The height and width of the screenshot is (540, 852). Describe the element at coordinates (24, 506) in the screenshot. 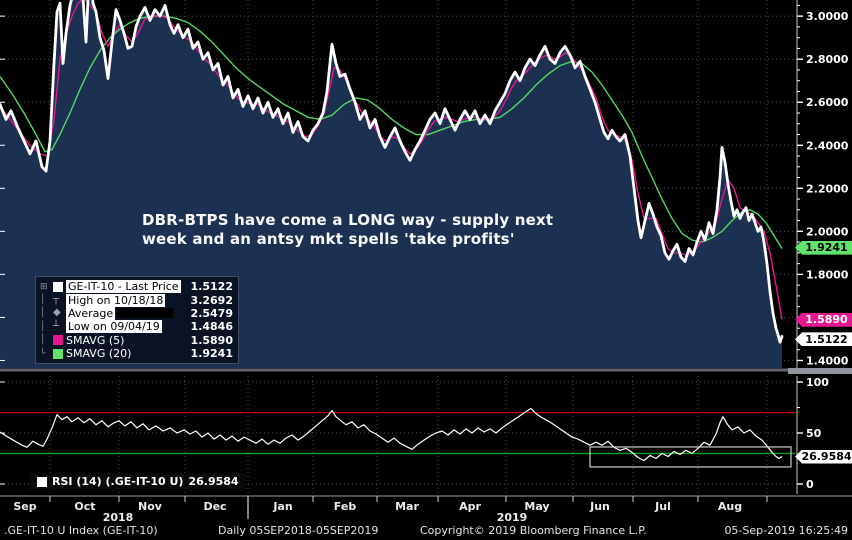

I see `month-label: Sep` at that location.